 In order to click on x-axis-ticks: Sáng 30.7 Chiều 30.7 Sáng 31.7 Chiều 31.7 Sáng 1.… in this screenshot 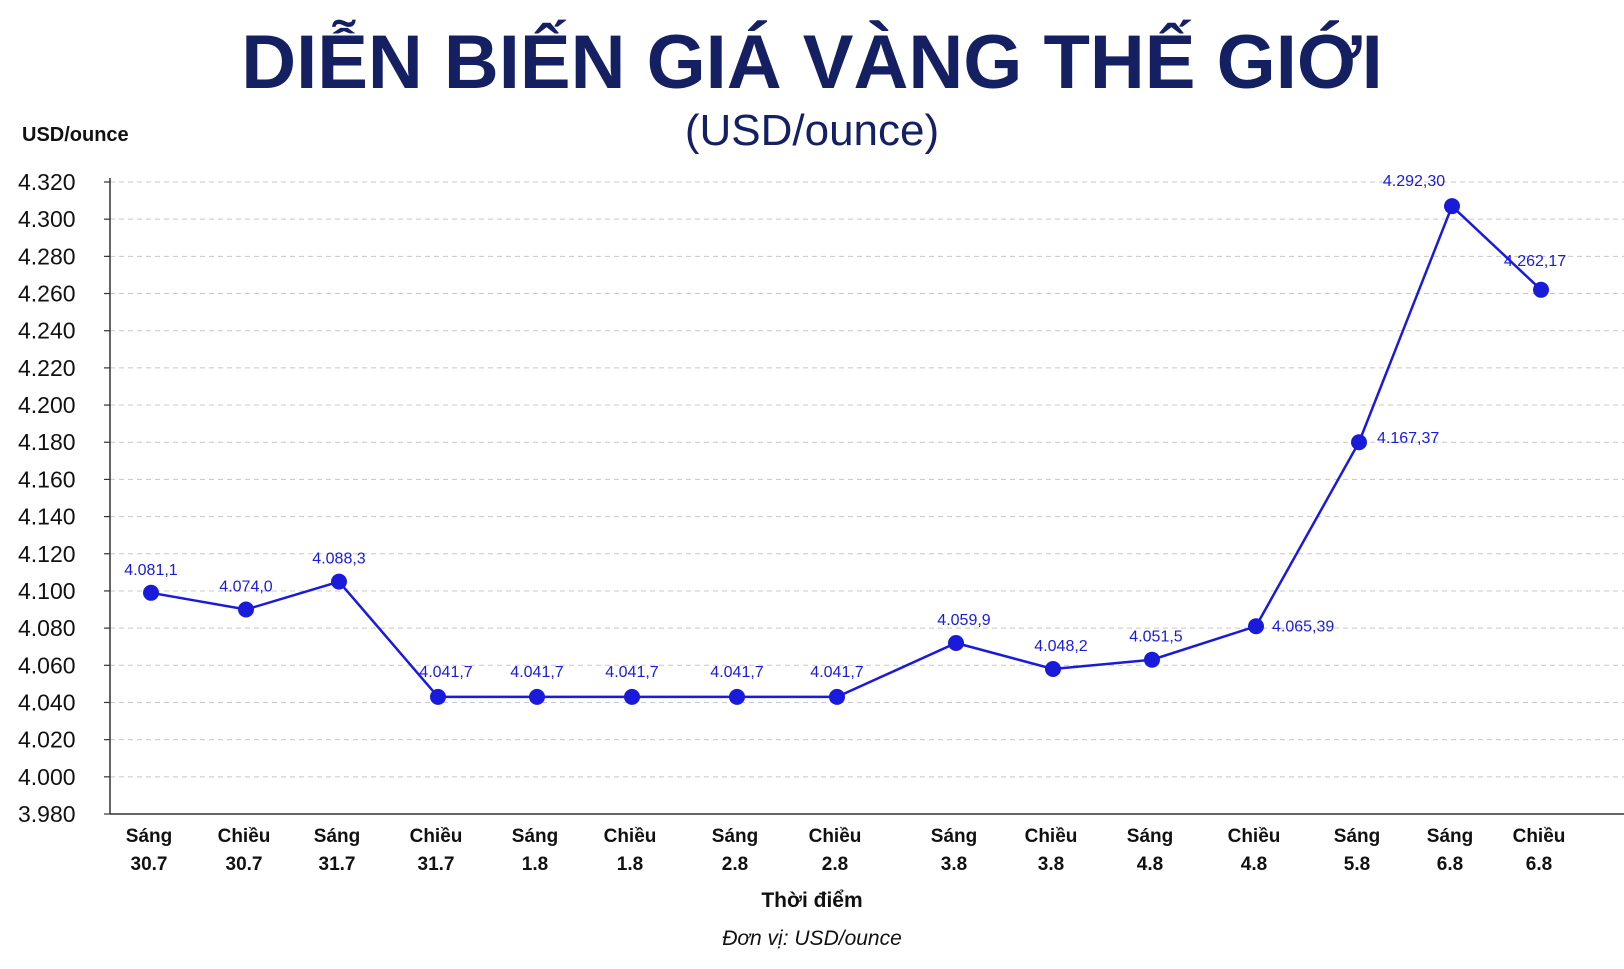, I will do `click(846, 850)`.